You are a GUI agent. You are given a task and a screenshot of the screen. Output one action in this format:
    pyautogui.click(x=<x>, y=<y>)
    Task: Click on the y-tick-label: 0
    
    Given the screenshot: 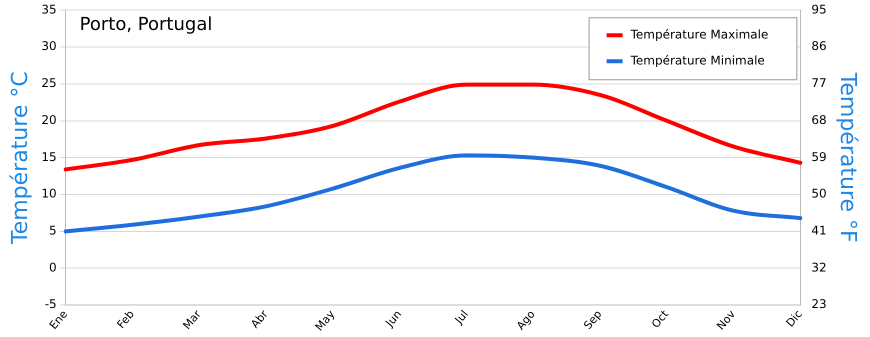 What is the action you would take?
    pyautogui.click(x=53, y=267)
    